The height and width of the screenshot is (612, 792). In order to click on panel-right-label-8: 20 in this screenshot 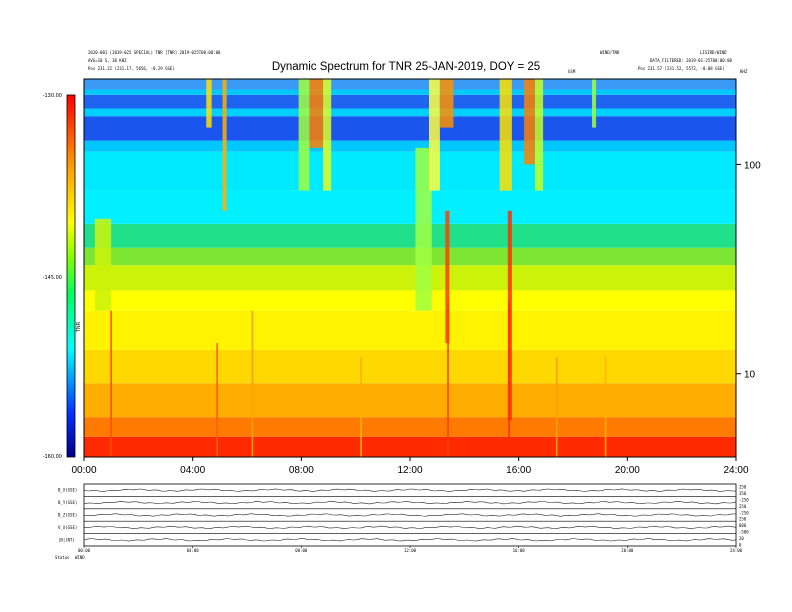, I will do `click(741, 538)`.